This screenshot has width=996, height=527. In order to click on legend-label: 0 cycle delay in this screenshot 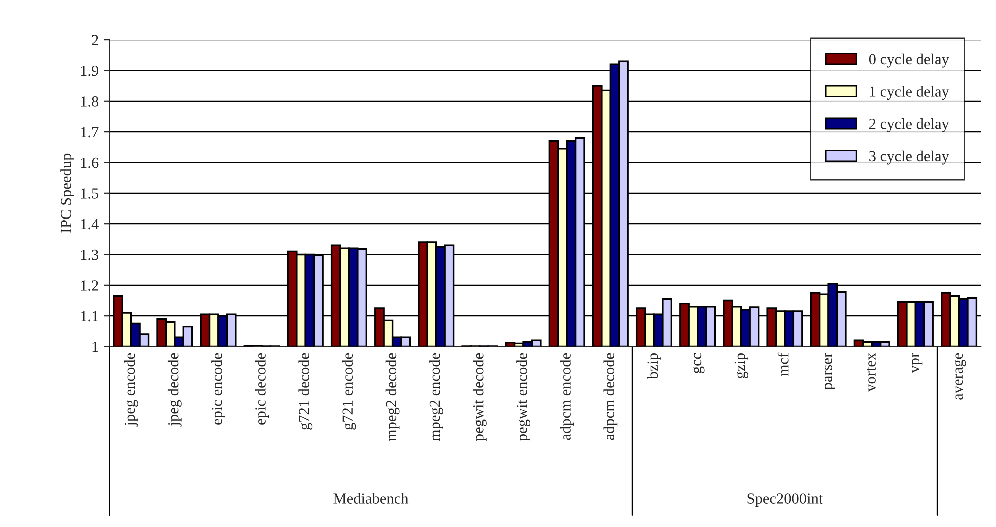, I will do `click(909, 61)`.